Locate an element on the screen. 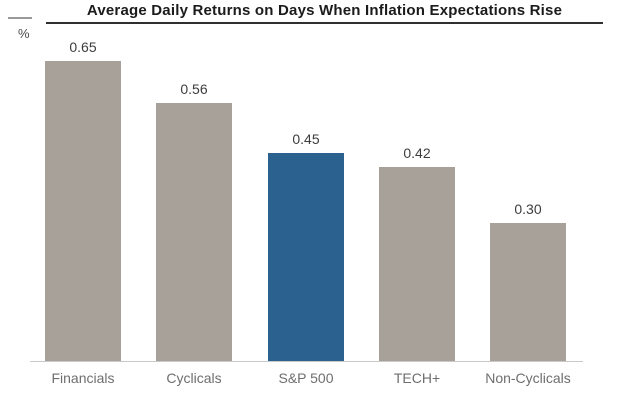 The height and width of the screenshot is (400, 640). bar-cyclicals is located at coordinates (194, 232).